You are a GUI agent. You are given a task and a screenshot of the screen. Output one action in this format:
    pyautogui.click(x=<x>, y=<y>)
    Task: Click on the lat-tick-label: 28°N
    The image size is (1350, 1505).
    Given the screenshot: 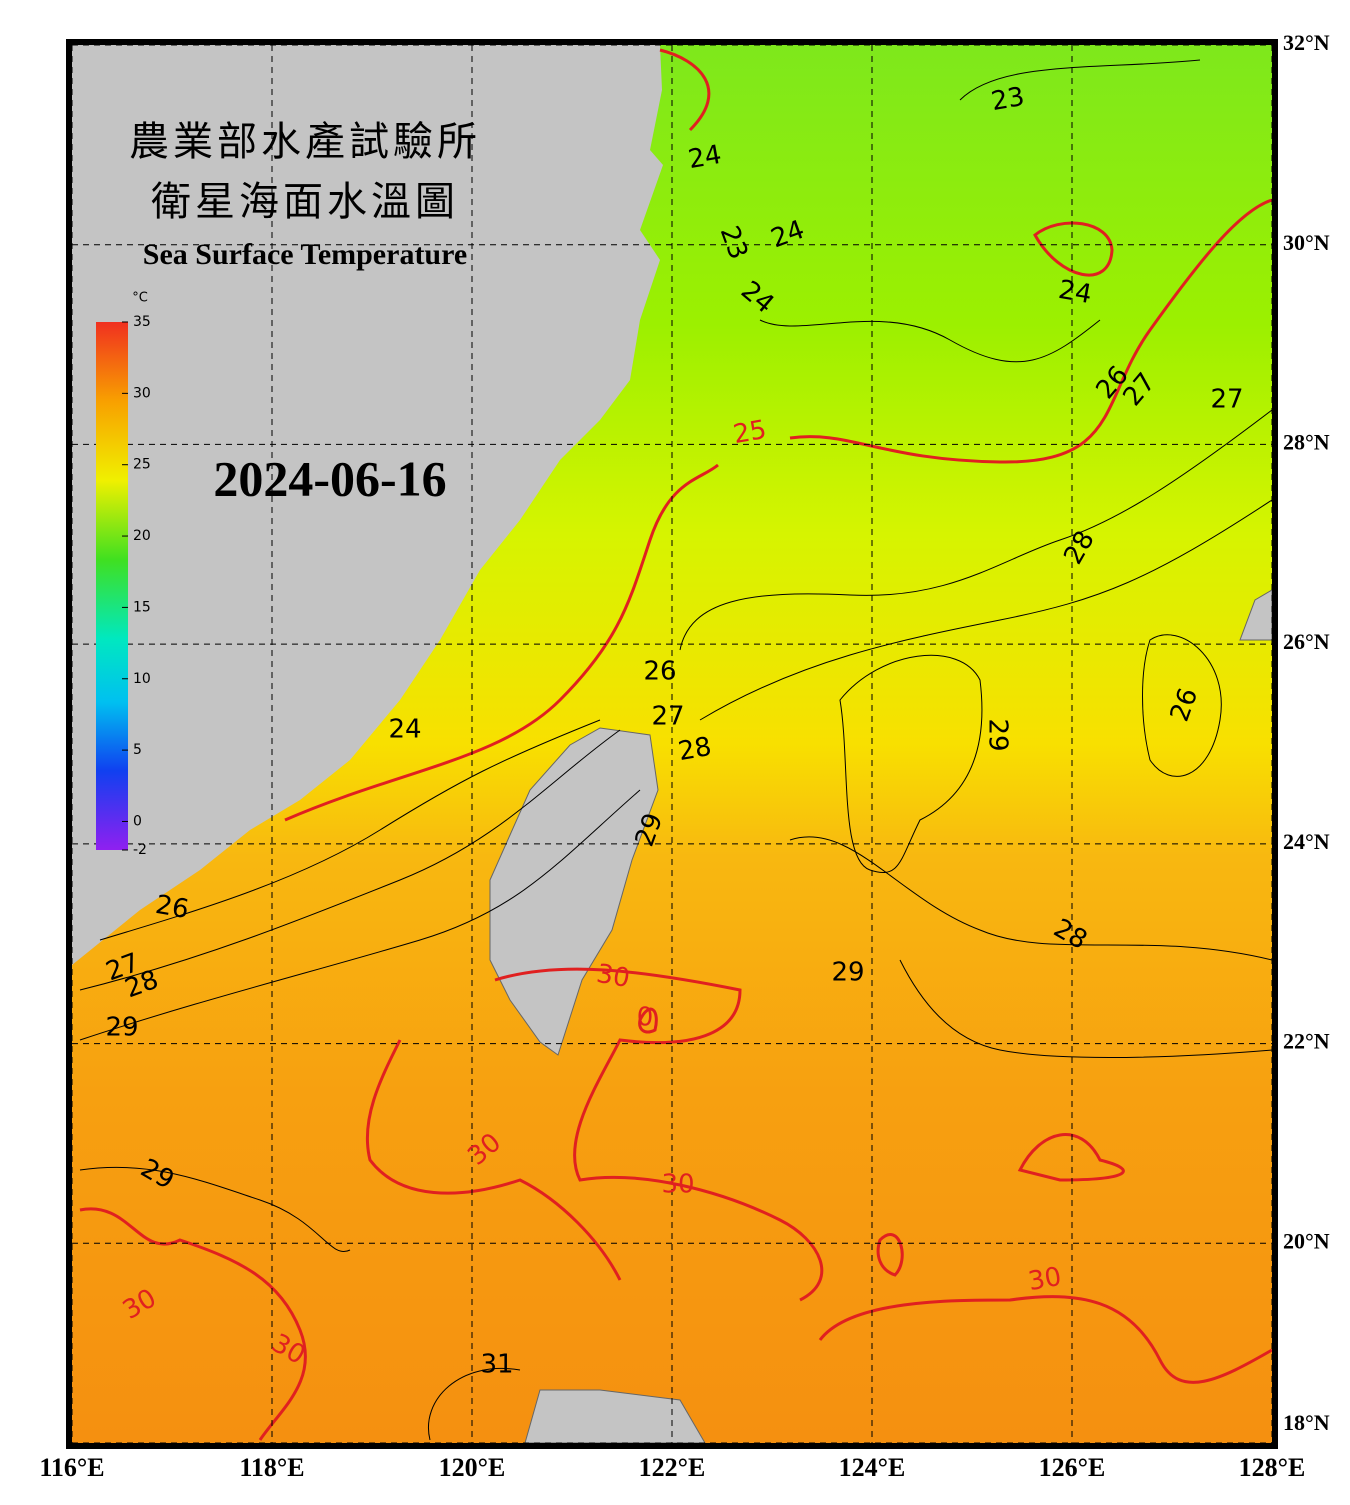 What is the action you would take?
    pyautogui.click(x=1306, y=441)
    